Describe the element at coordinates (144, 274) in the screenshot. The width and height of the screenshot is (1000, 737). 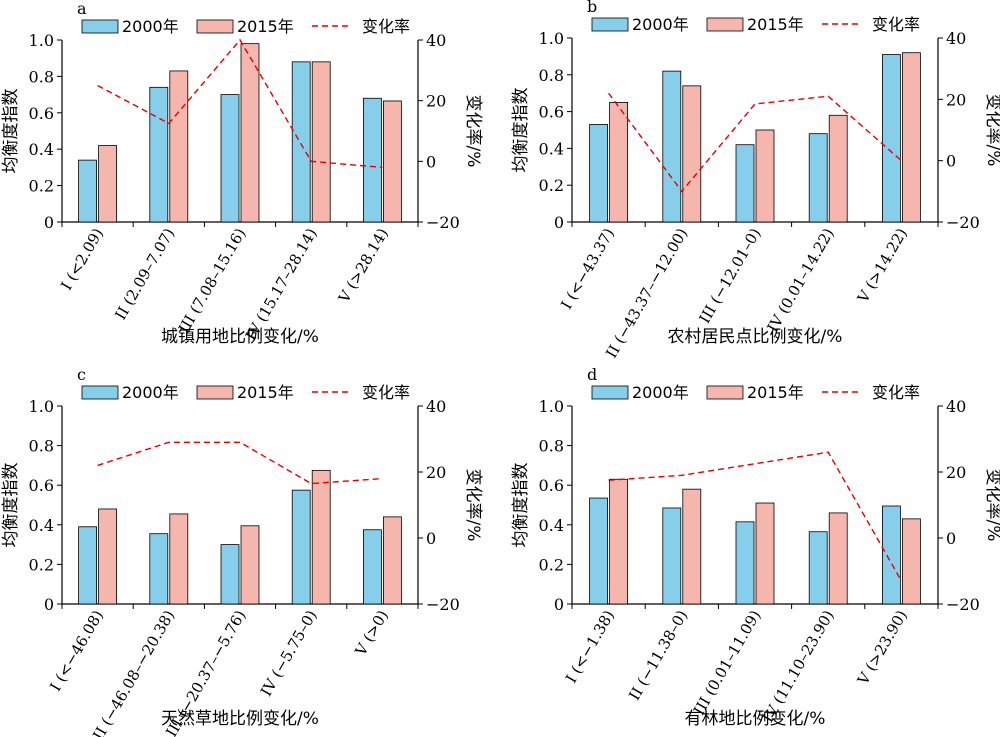
I see `x-tick-label: II (2.09–7.07)` at that location.